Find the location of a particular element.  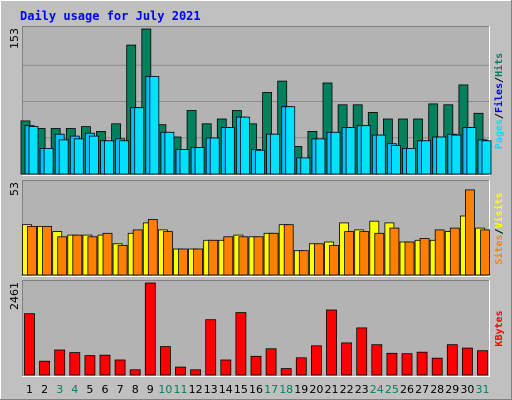

bottom-legend: KBytes is located at coordinates (499, 328).